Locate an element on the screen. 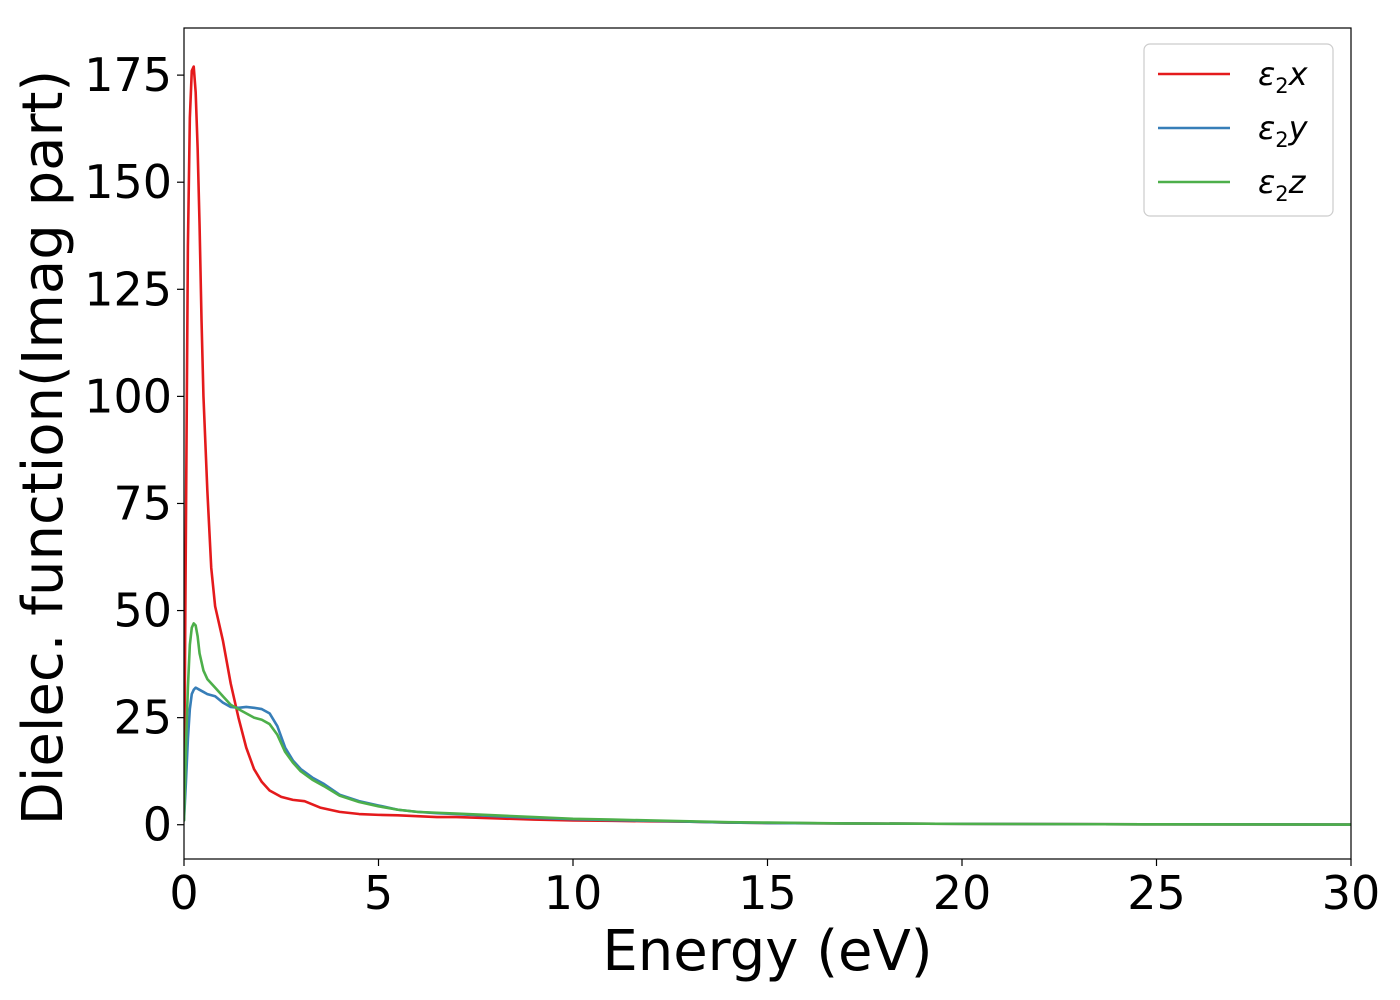 This screenshot has width=1400, height=1000. x-tick-label: 0 is located at coordinates (183, 893).